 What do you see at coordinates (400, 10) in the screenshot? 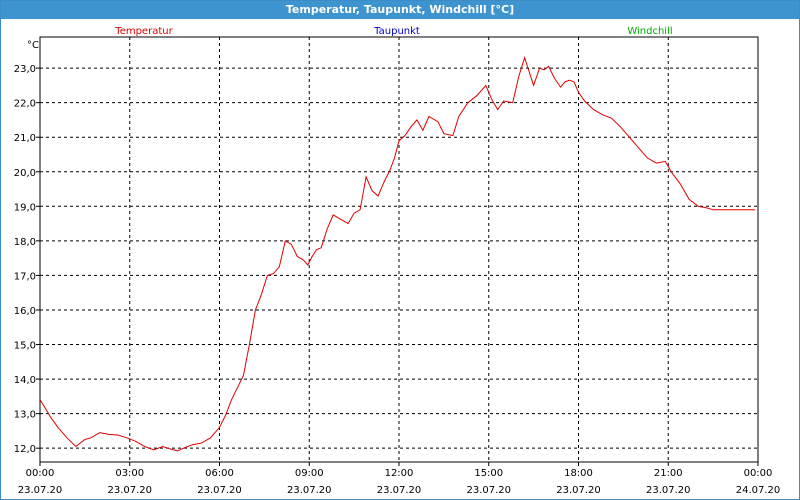
I see `chart-title: Temperatur, Taupunkt, Windchill [°C]` at bounding box center [400, 10].